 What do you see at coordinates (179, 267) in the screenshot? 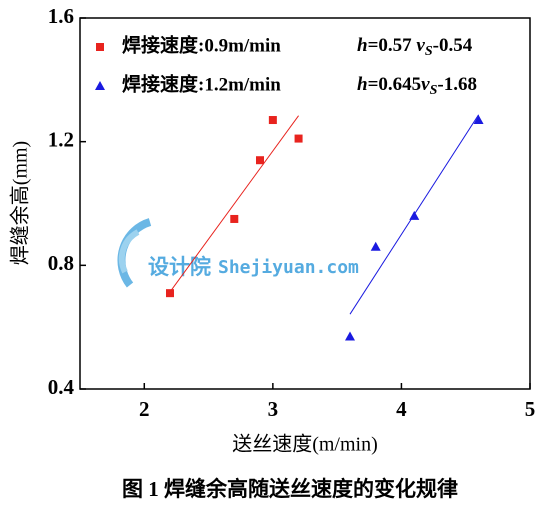
I see `watermark-text: 设计院` at bounding box center [179, 267].